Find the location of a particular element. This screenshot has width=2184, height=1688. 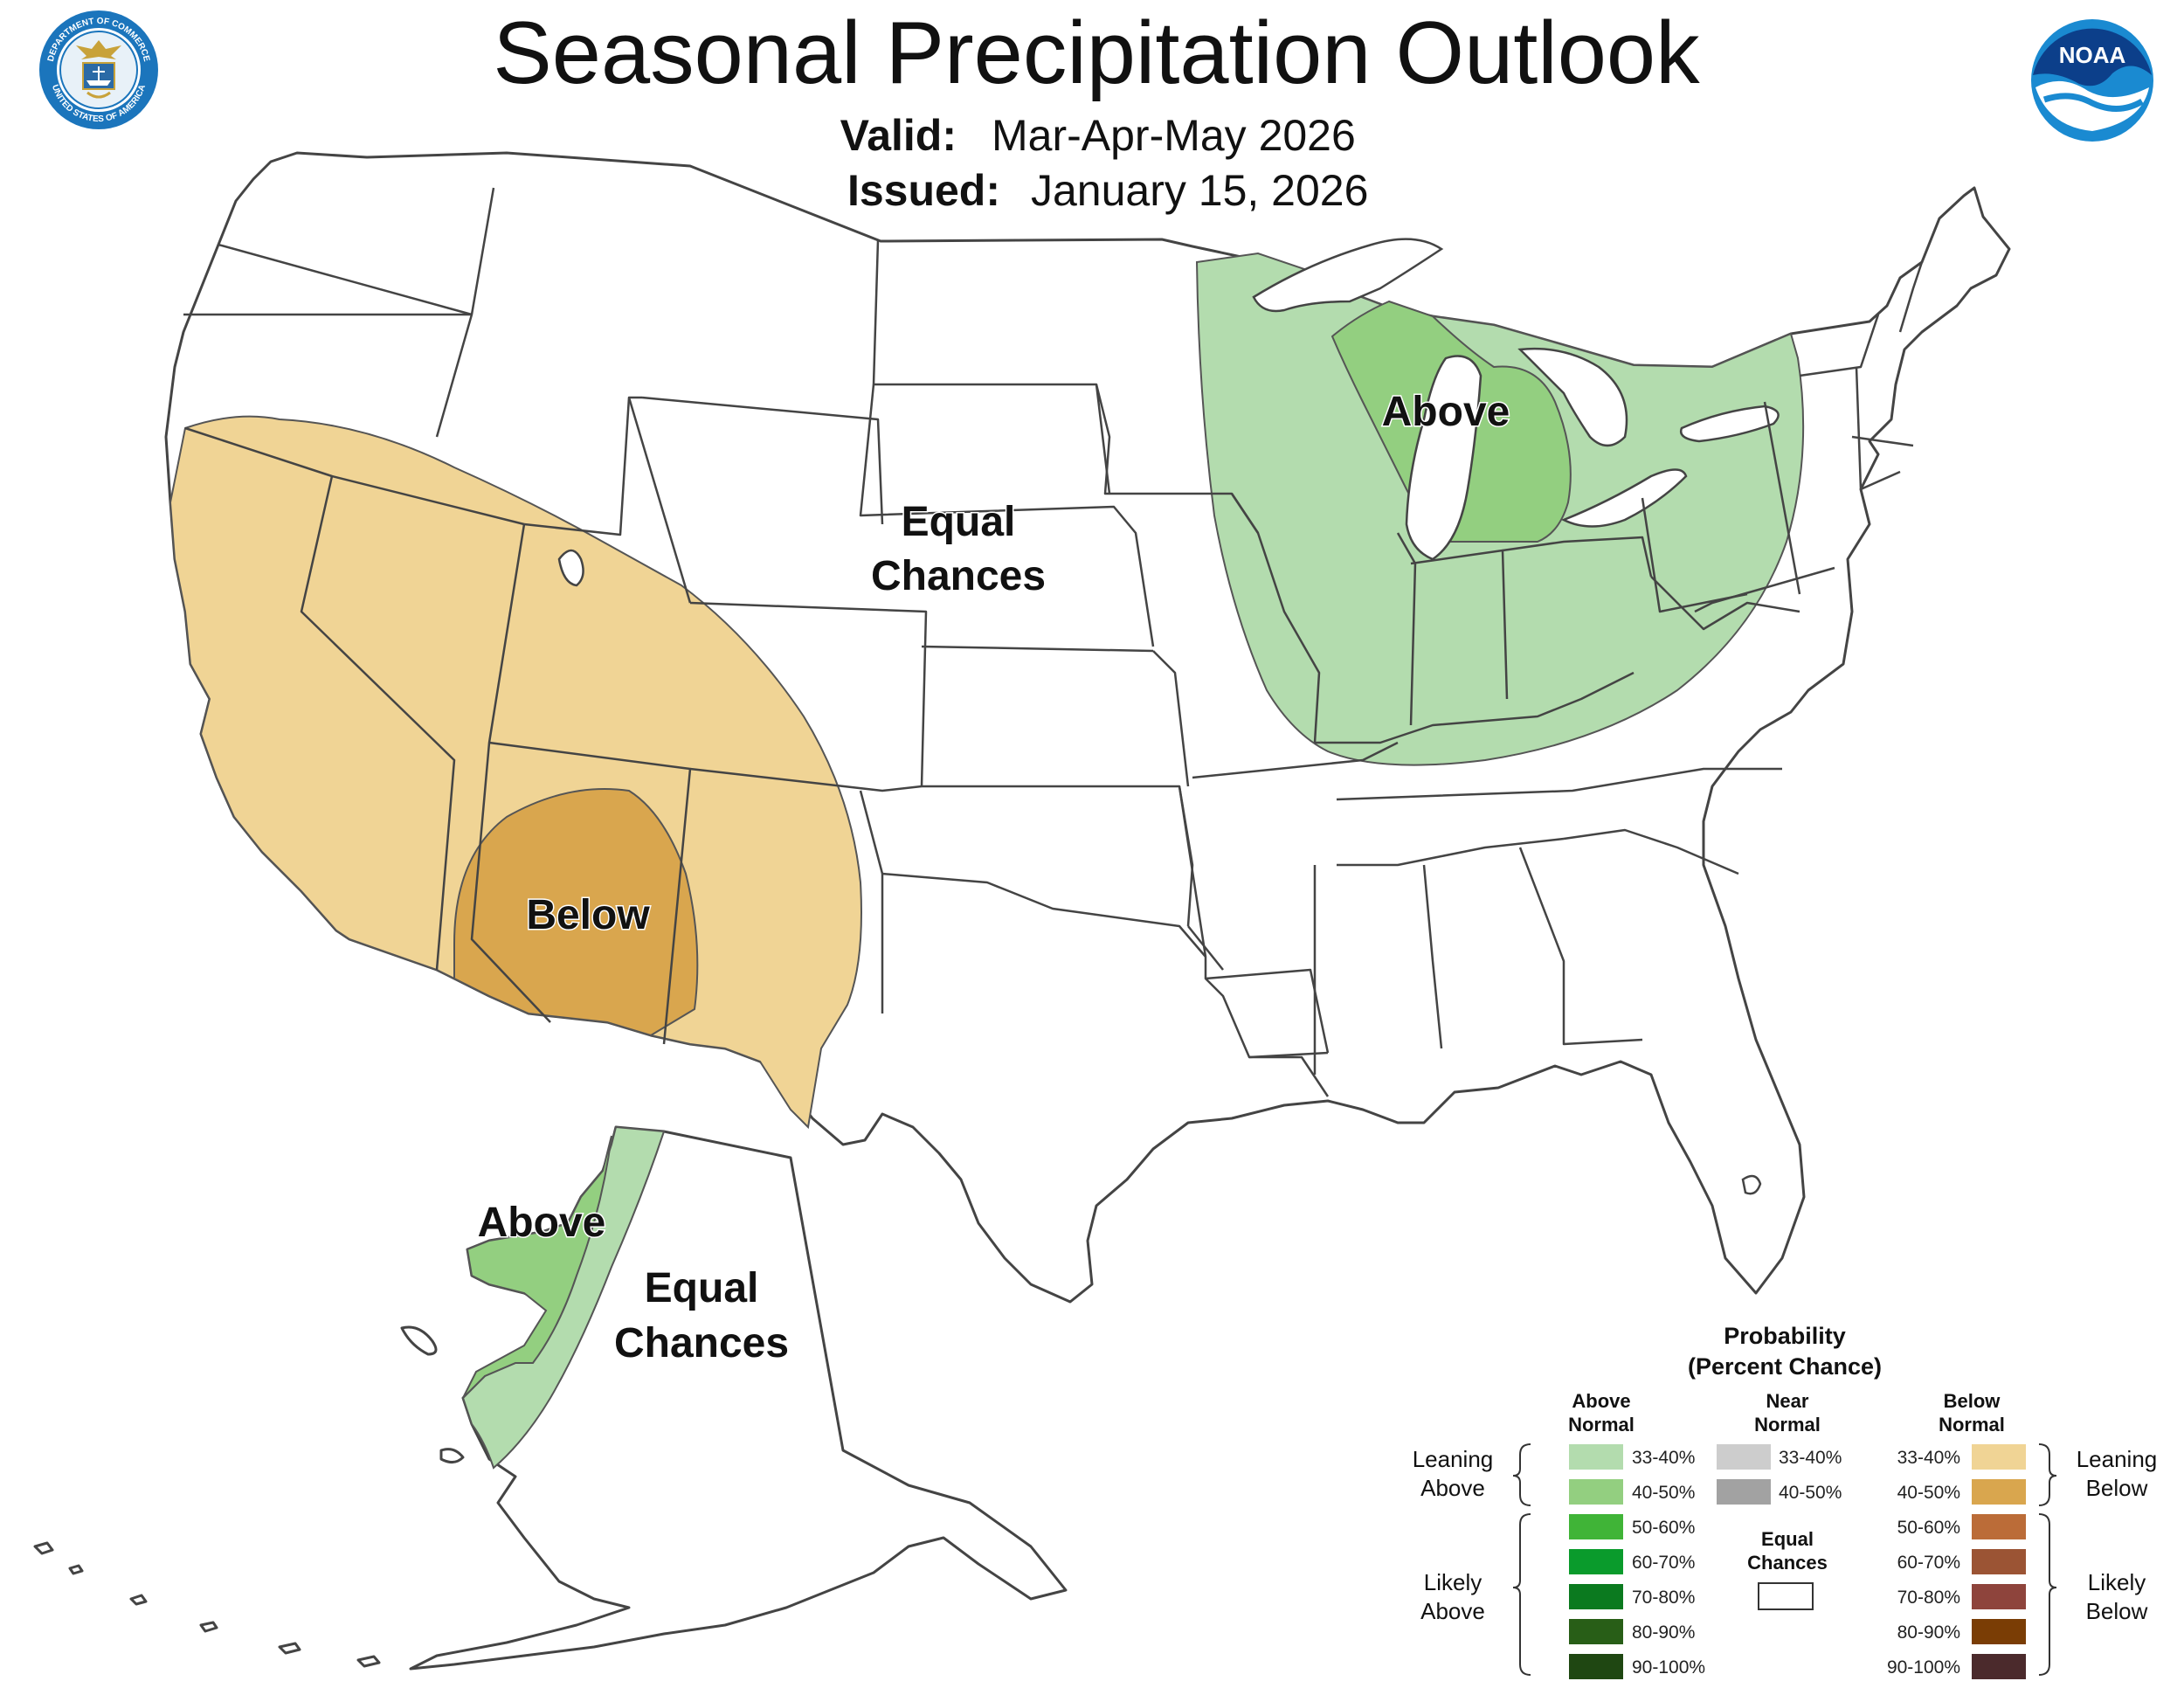

legend-likely-above-line2: Above is located at coordinates (1452, 1611).